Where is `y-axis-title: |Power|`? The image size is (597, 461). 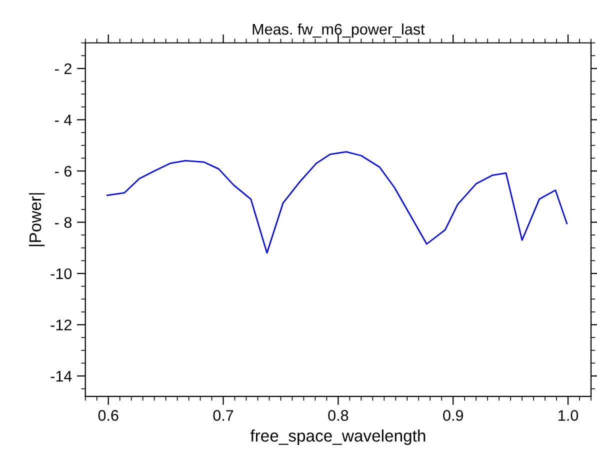
y-axis-title: |Power| is located at coordinates (36, 219).